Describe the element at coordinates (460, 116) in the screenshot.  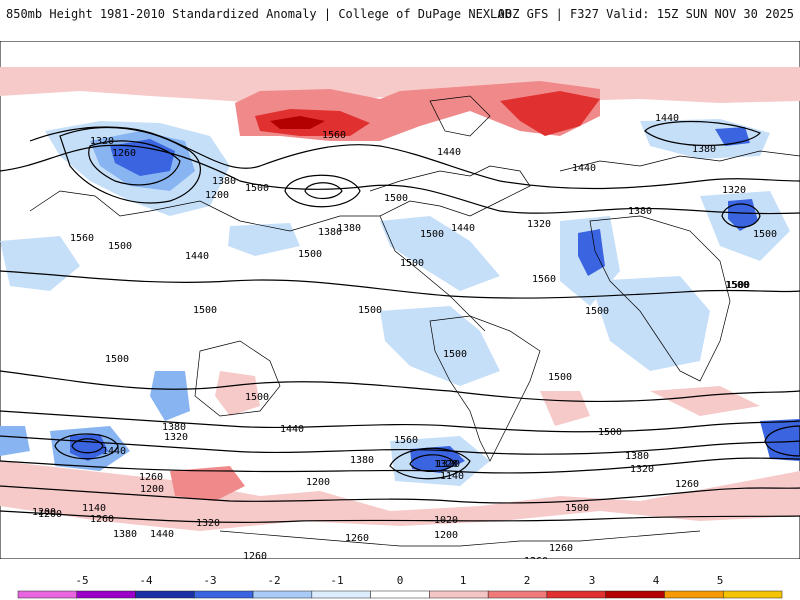
I see `coast-greenland` at that location.